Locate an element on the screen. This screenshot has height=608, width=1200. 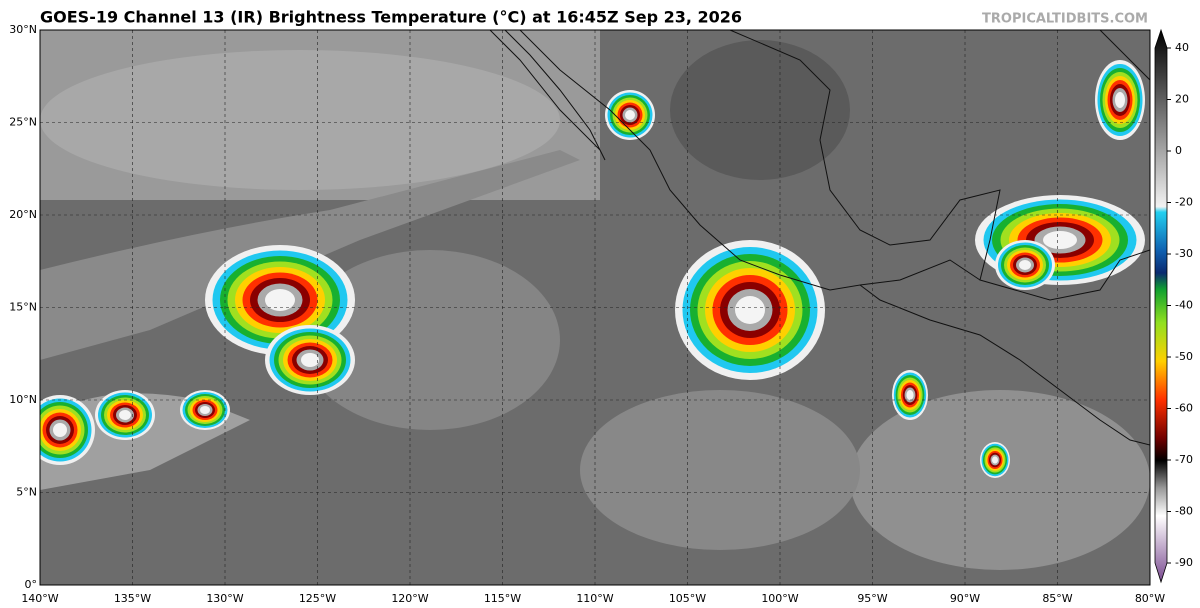
lon-label: 140°W is located at coordinates (39, 598).